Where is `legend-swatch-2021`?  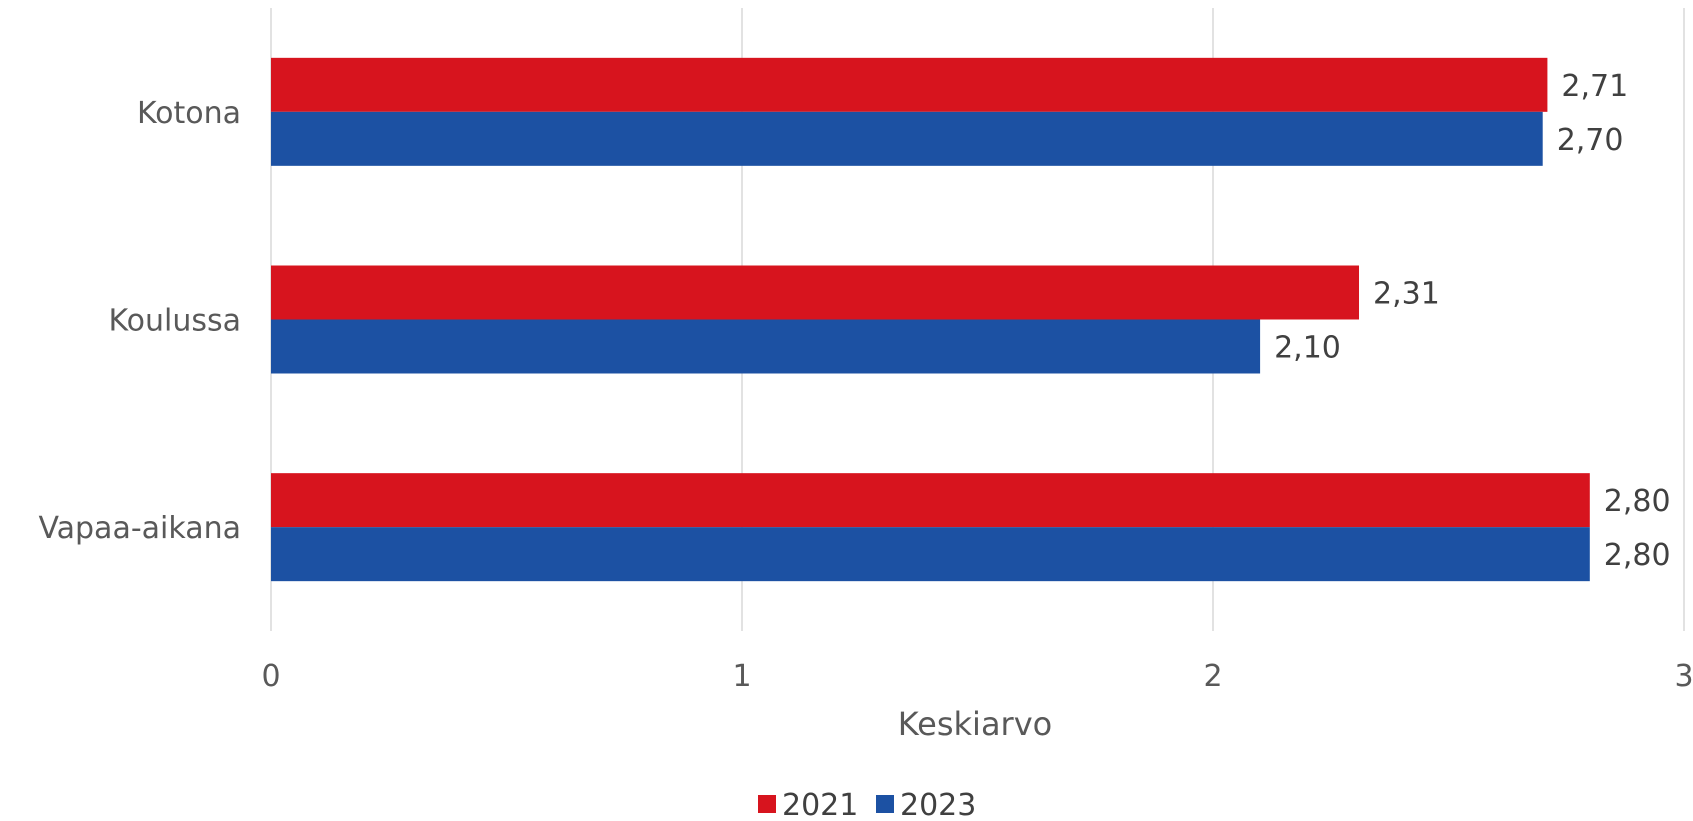 legend-swatch-2021 is located at coordinates (767, 804).